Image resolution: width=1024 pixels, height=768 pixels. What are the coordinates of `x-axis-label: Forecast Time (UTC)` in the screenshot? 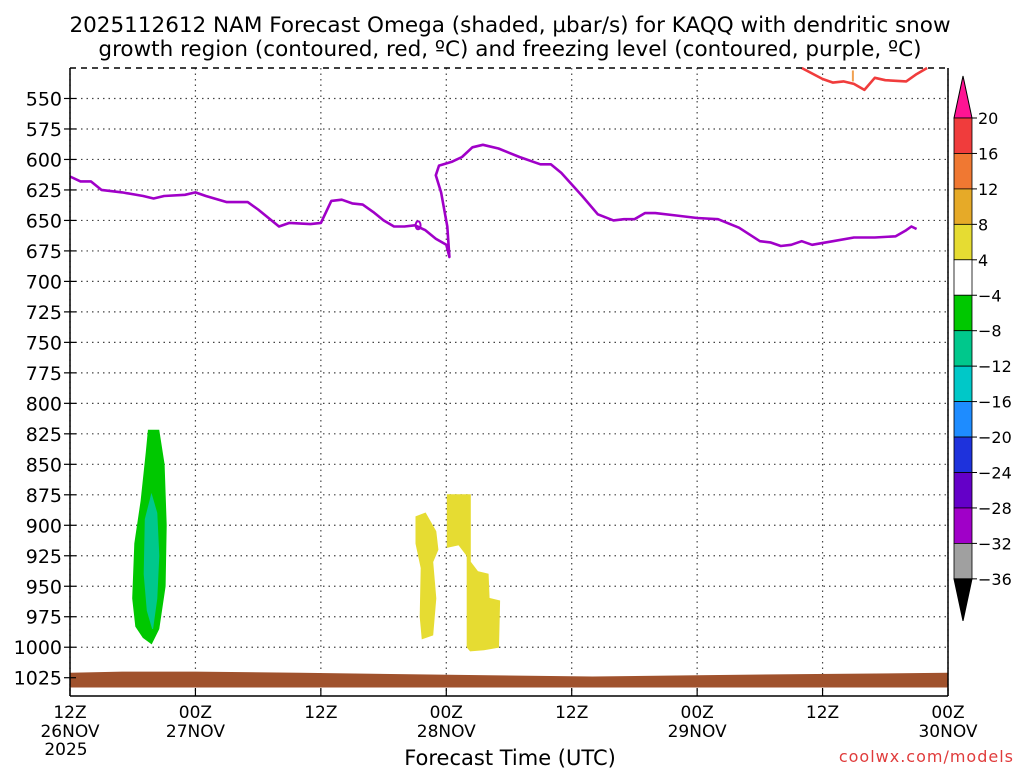 It's located at (510, 757).